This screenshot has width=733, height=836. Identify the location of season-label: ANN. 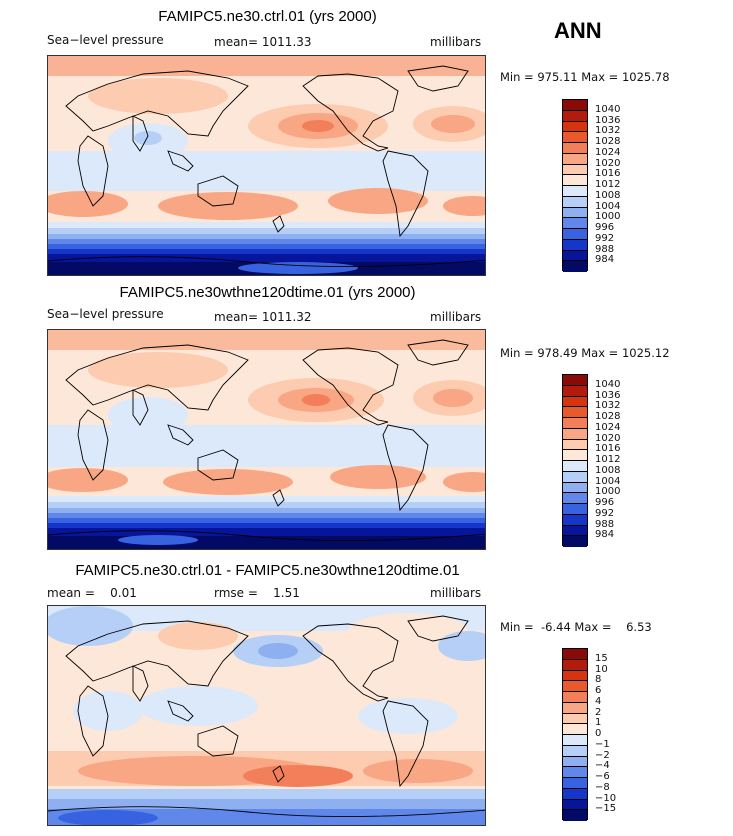
(578, 30).